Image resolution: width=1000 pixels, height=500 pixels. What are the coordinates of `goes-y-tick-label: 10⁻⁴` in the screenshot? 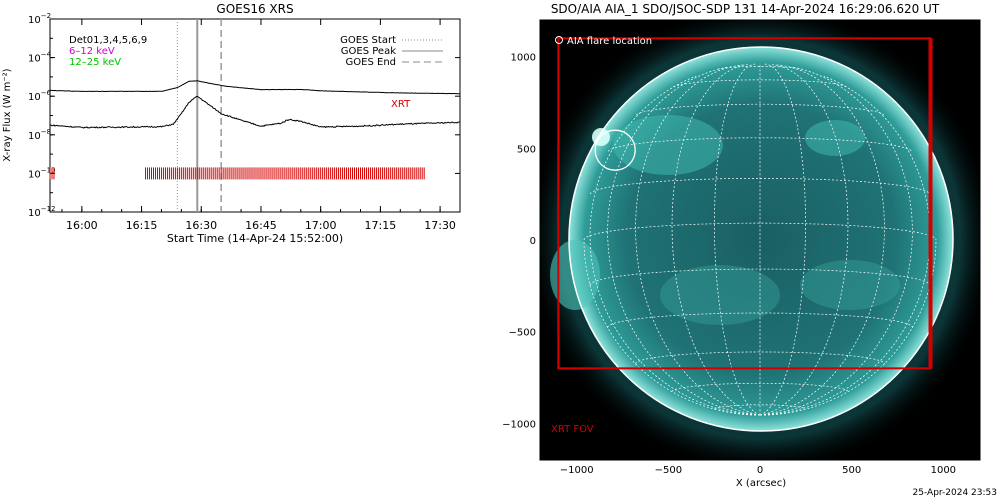 It's located at (40, 58).